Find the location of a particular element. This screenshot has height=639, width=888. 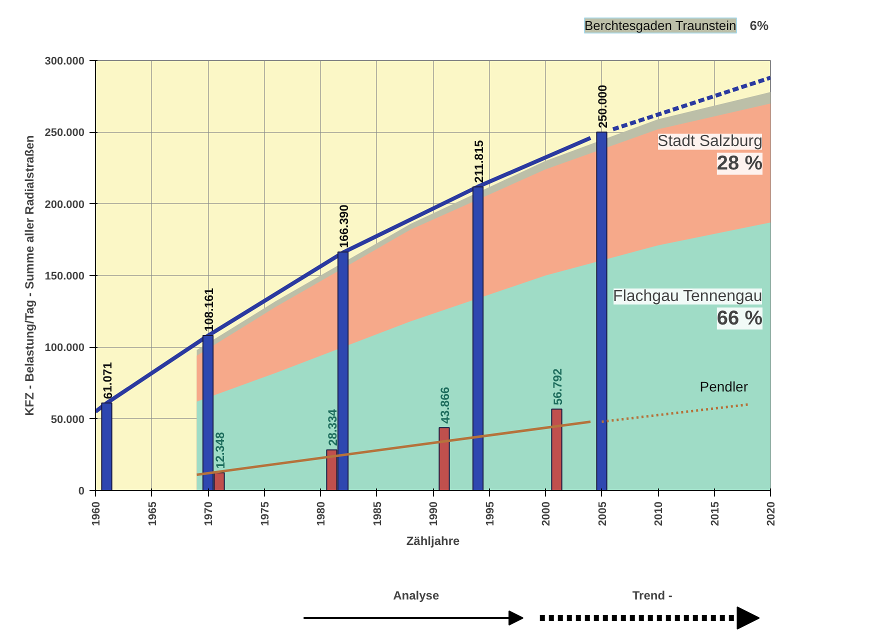

data-label: 250.000 is located at coordinates (603, 106).